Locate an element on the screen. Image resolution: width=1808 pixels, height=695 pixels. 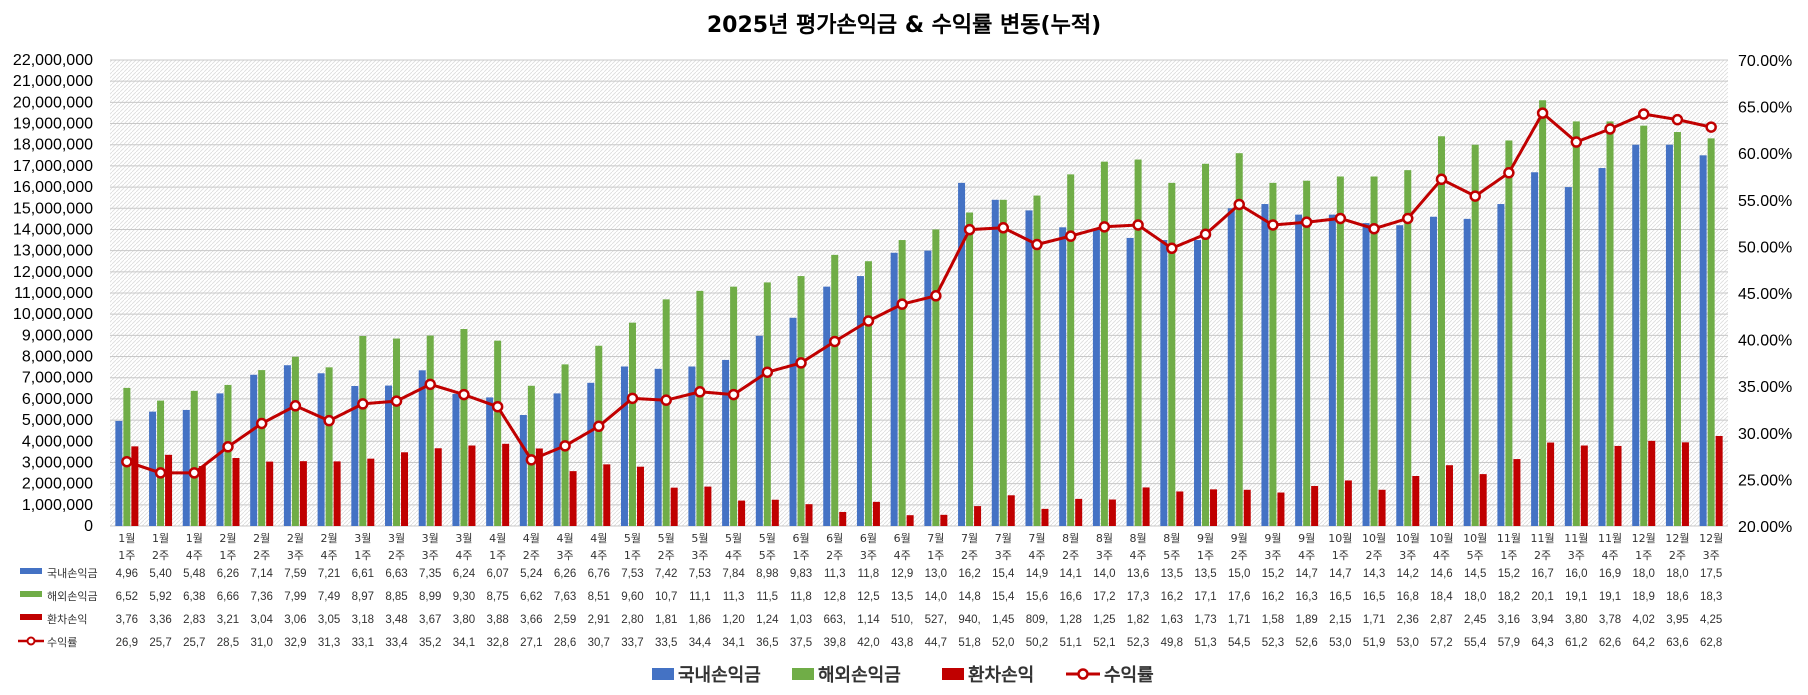
y-right-tick-label: 70.00% is located at coordinates (1765, 61).